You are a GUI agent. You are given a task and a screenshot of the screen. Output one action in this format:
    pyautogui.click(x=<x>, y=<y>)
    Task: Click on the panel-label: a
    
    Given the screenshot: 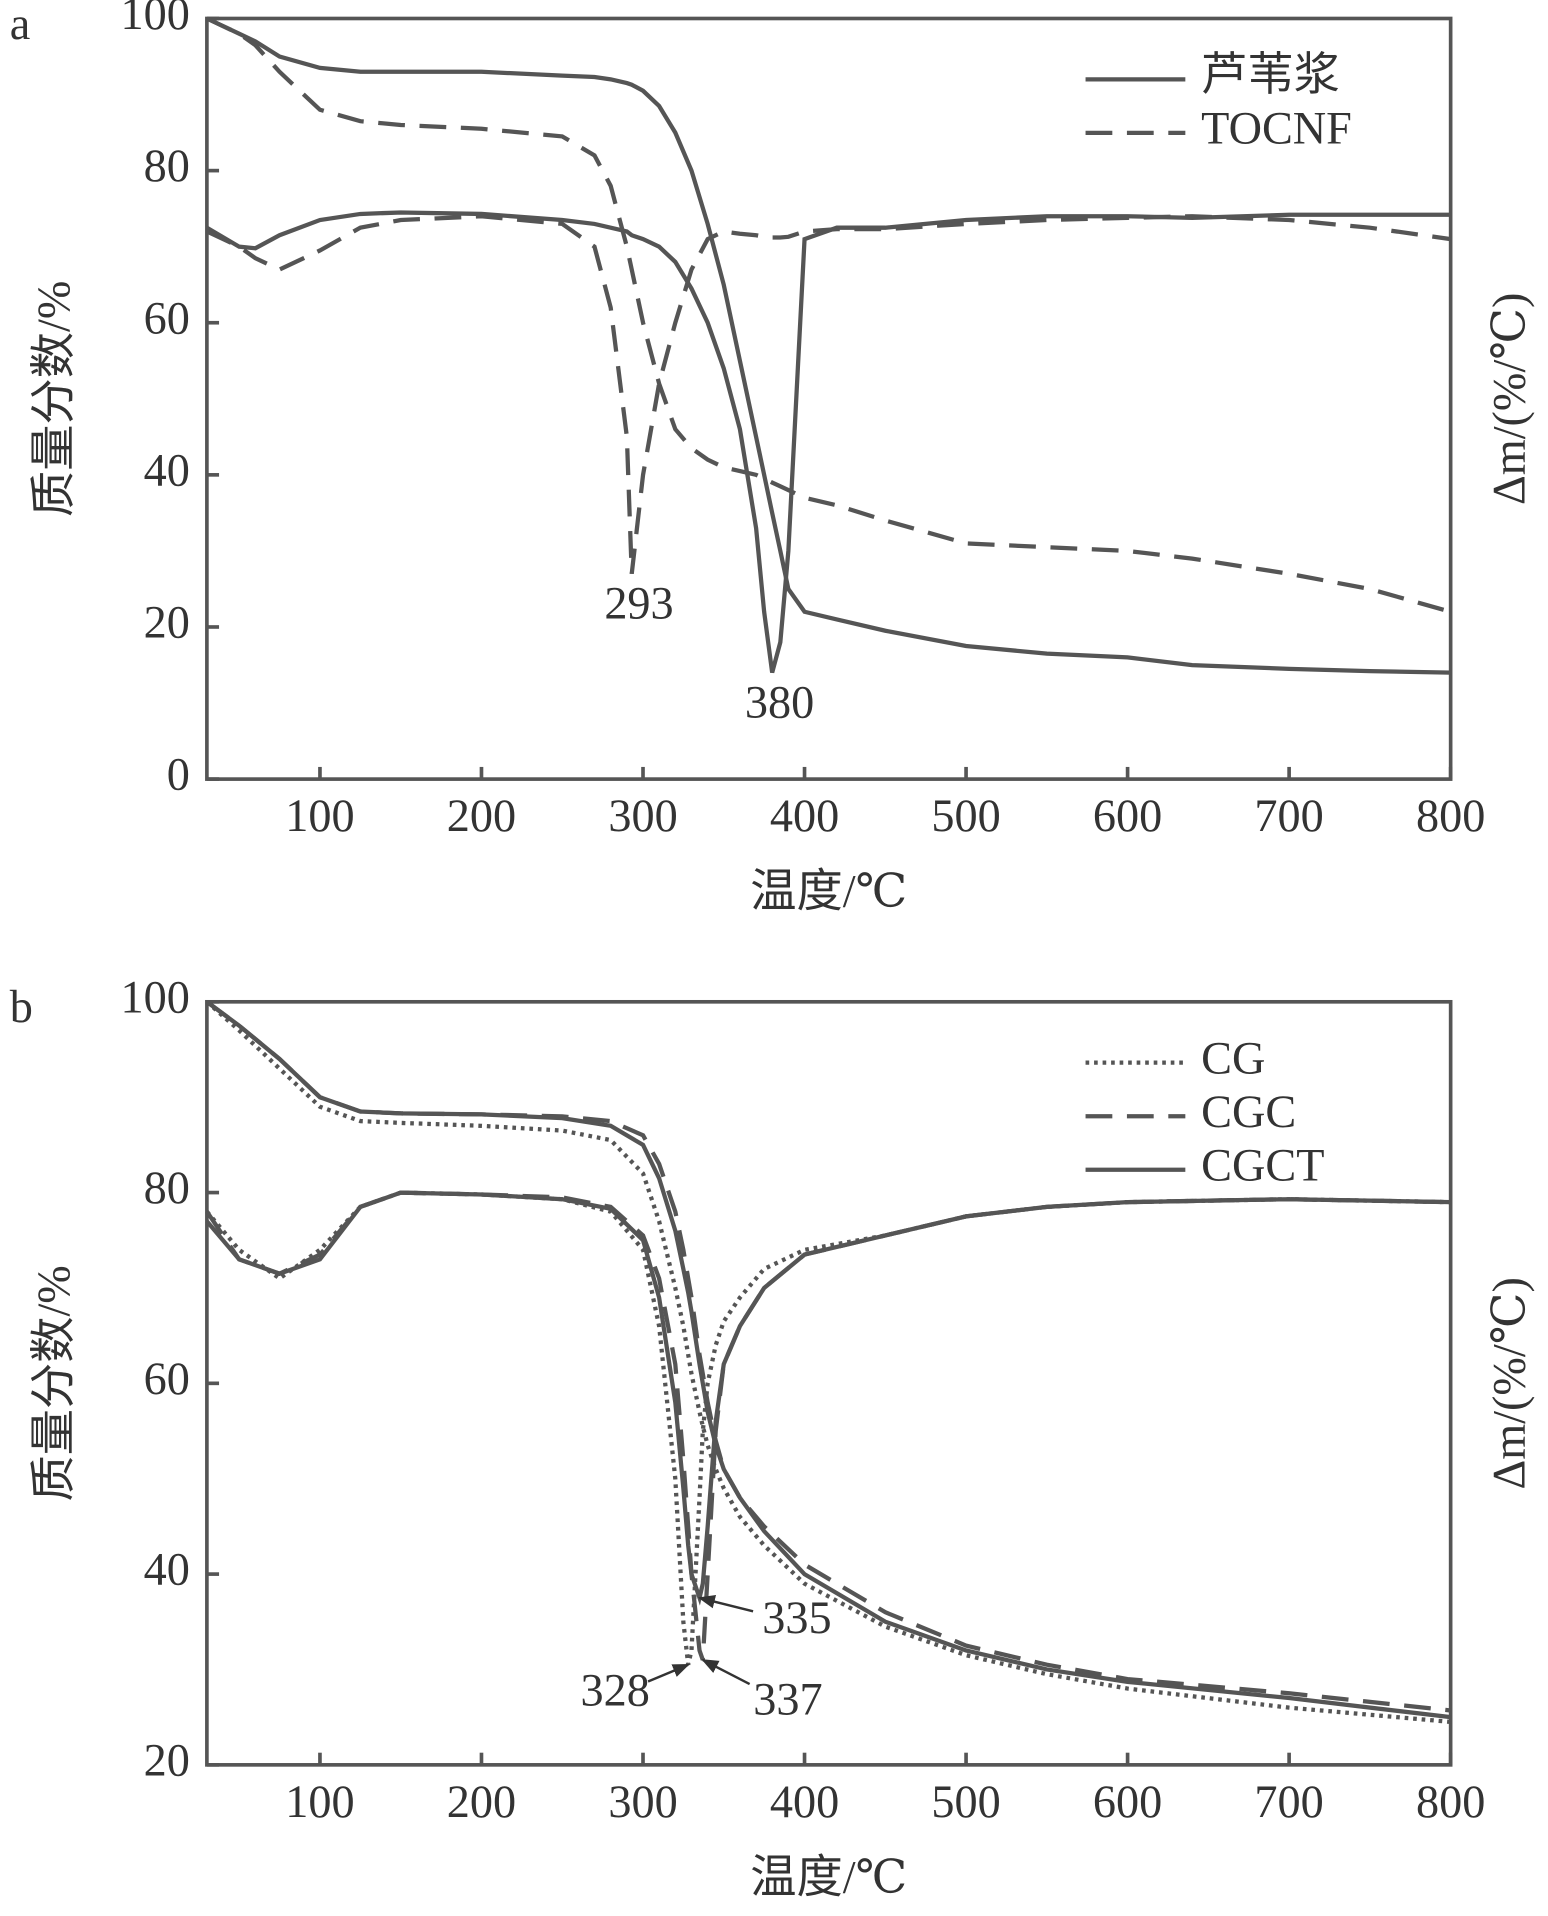 What is the action you would take?
    pyautogui.click(x=20, y=25)
    